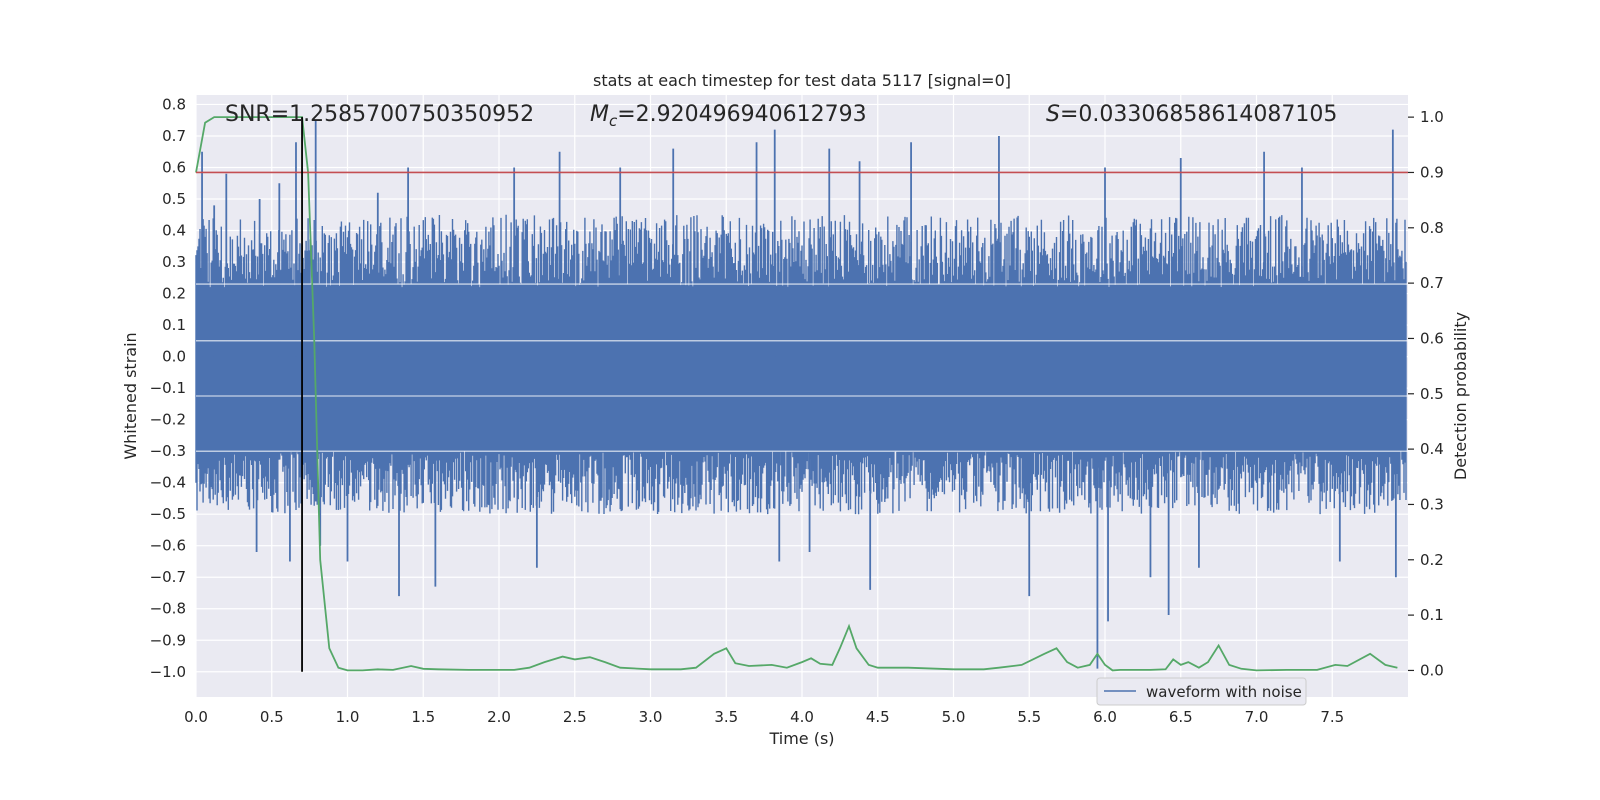 This screenshot has width=1600, height=800. I want to click on y2-tick-label-6: 0.4, so click(1432, 449).